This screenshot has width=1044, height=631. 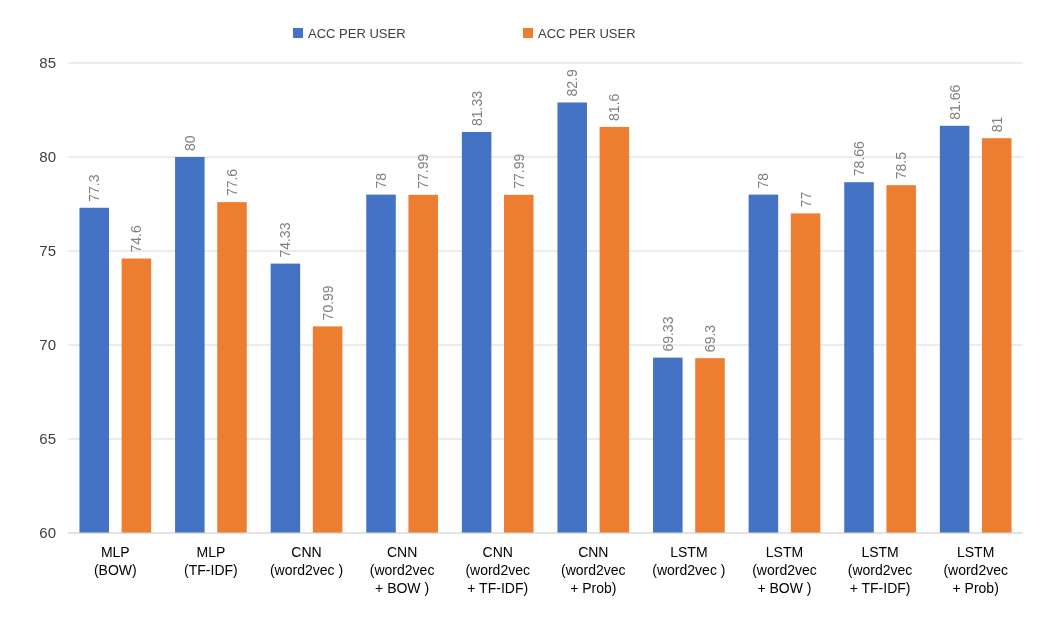 What do you see at coordinates (115, 561) in the screenshot?
I see `x-tick-label: MLP (BOW)` at bounding box center [115, 561].